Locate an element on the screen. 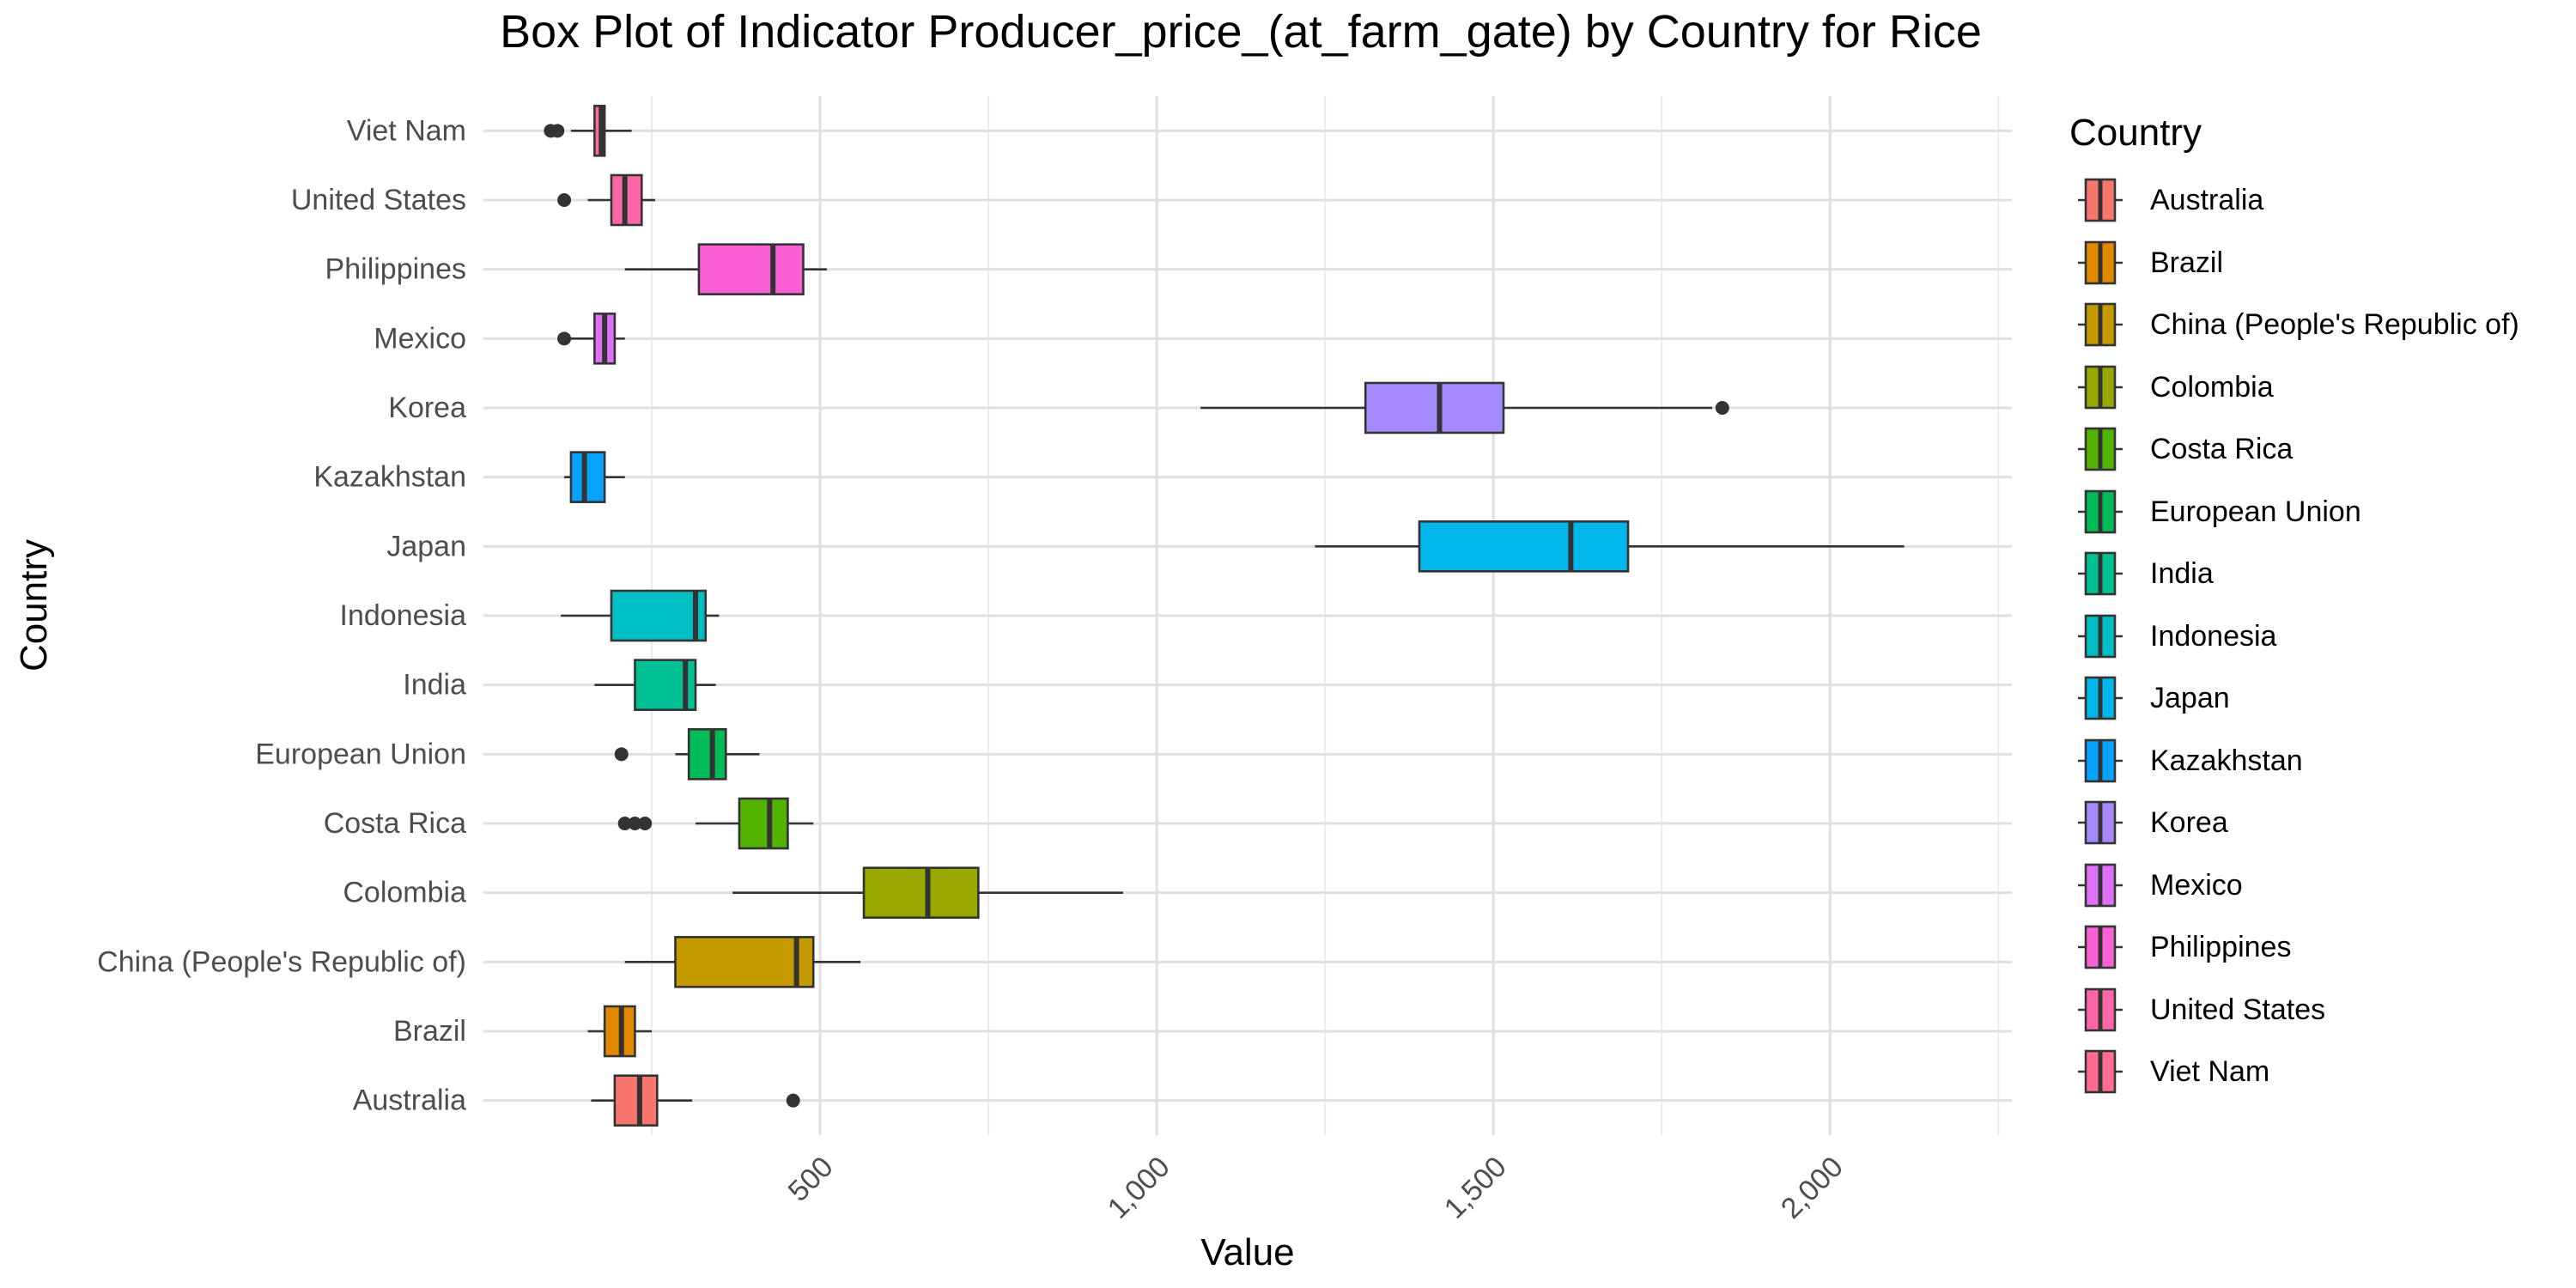 The image size is (2576, 1288). legend-label: United States is located at coordinates (2238, 1009).